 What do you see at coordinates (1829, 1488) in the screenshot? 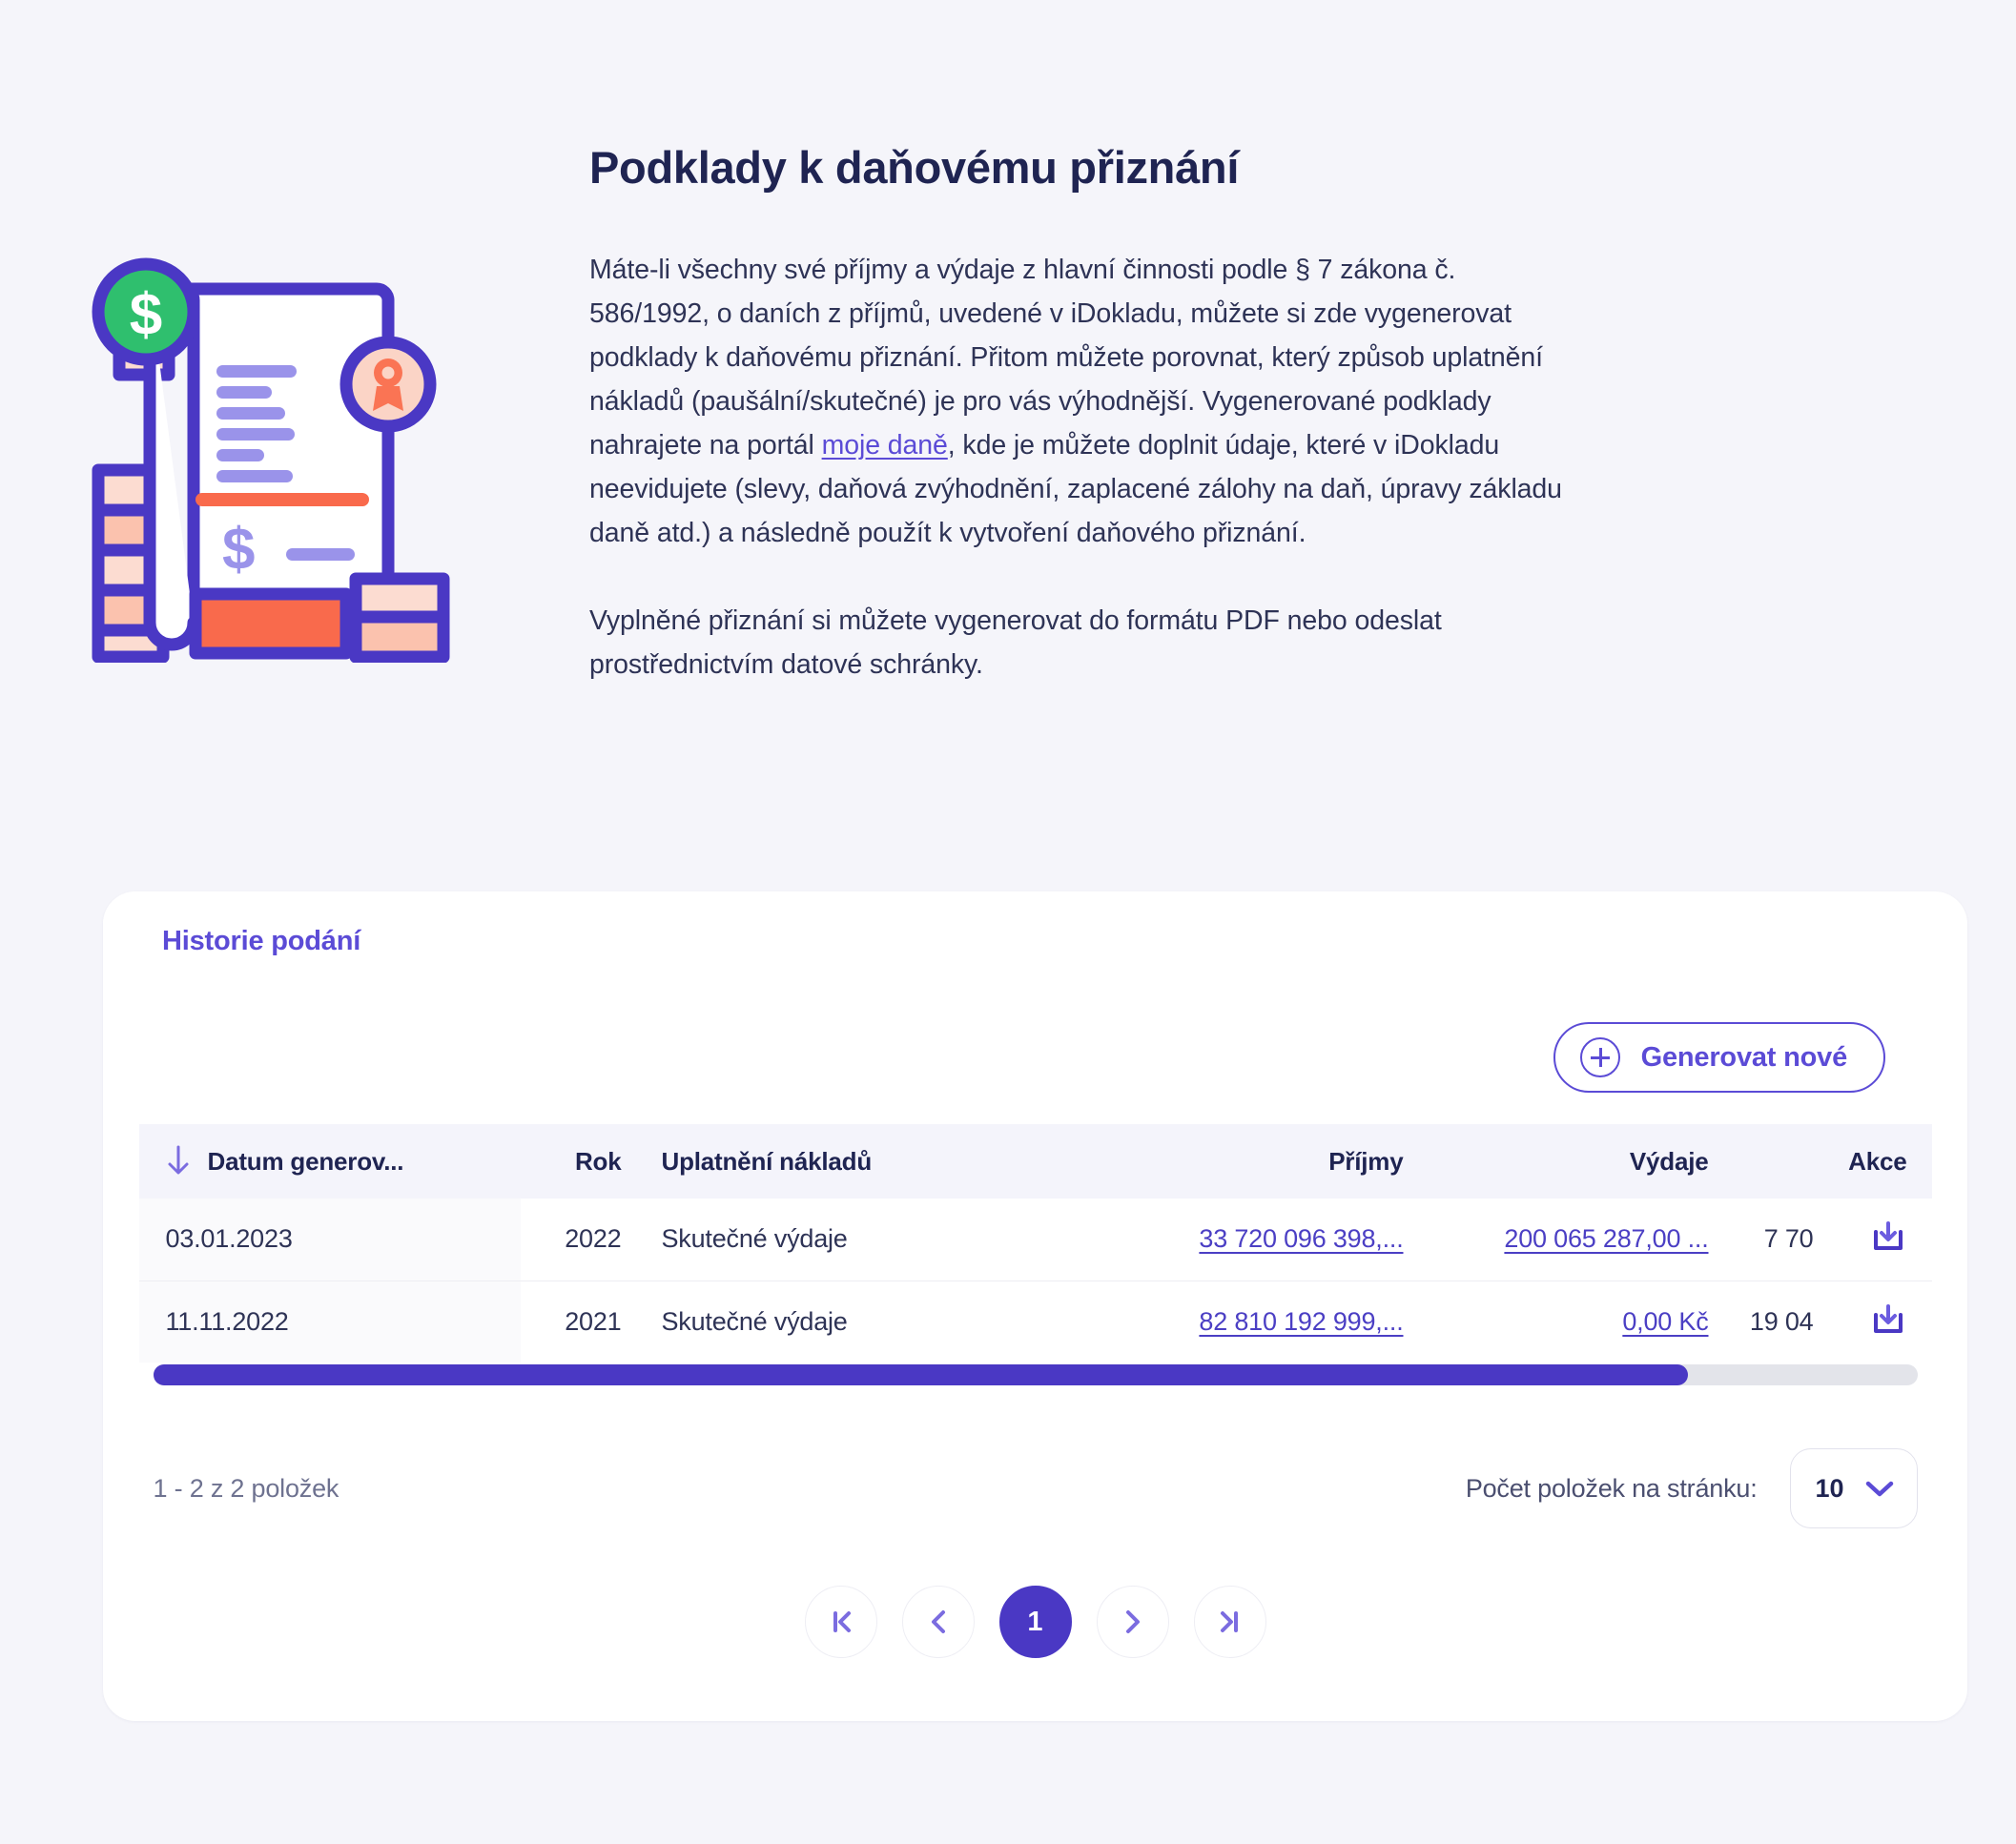
I see `page-size-value: 10` at bounding box center [1829, 1488].